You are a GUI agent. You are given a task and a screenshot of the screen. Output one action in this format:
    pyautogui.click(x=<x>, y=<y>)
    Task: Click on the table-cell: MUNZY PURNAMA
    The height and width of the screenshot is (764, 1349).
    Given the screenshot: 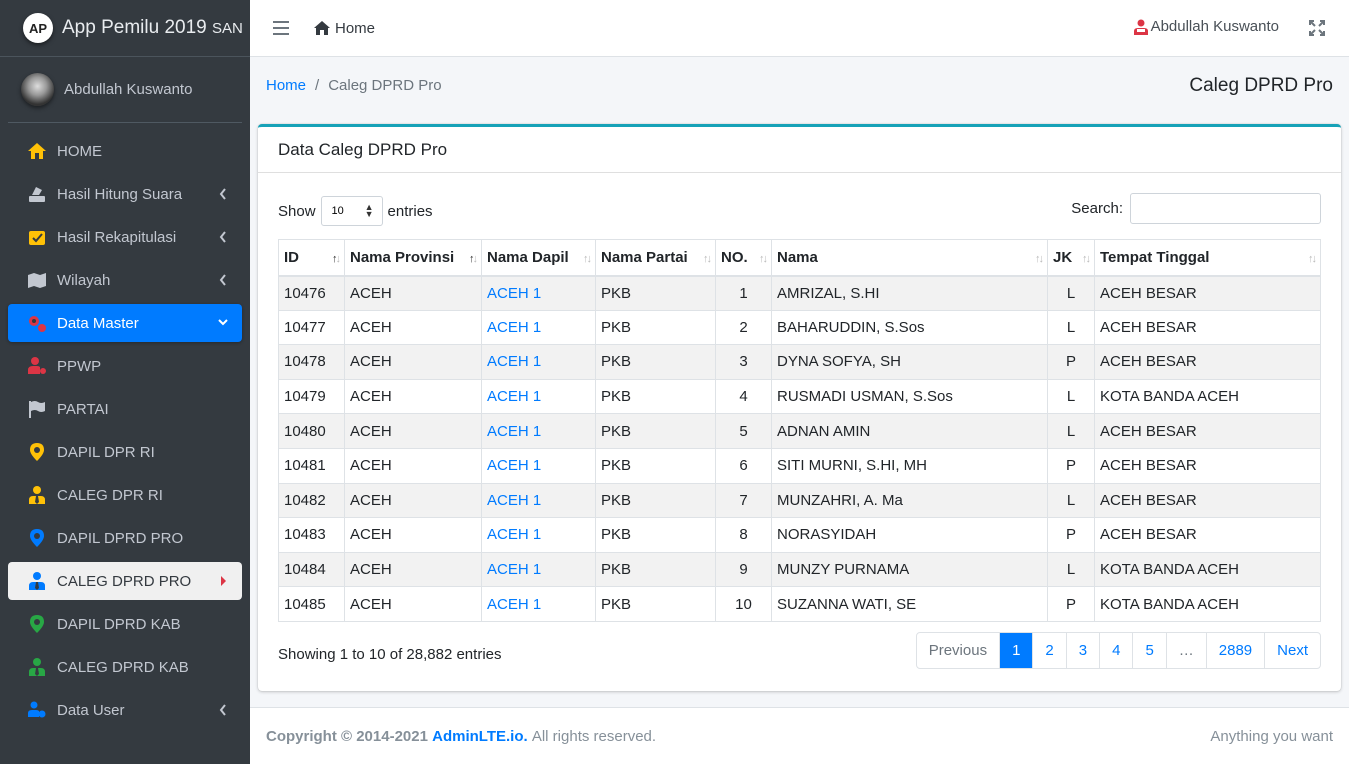 What is the action you would take?
    pyautogui.click(x=909, y=569)
    